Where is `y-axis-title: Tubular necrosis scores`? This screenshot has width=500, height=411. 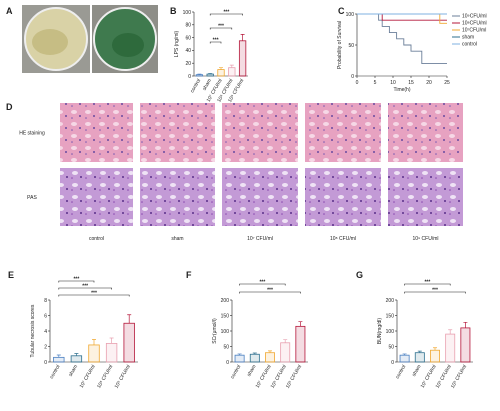 y-axis-title: Tubular necrosis scores is located at coordinates (33, 330).